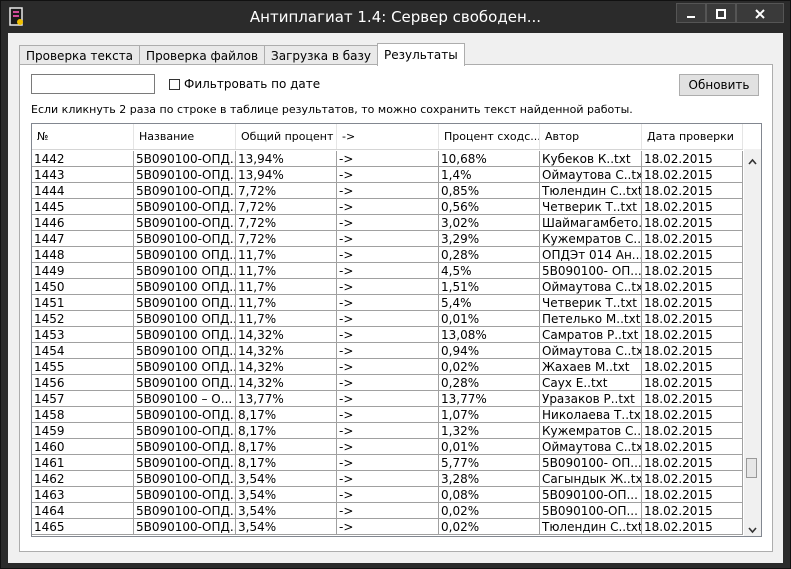  Describe the element at coordinates (80, 55) in the screenshot. I see `tab-text-check: Проверка текста` at that location.